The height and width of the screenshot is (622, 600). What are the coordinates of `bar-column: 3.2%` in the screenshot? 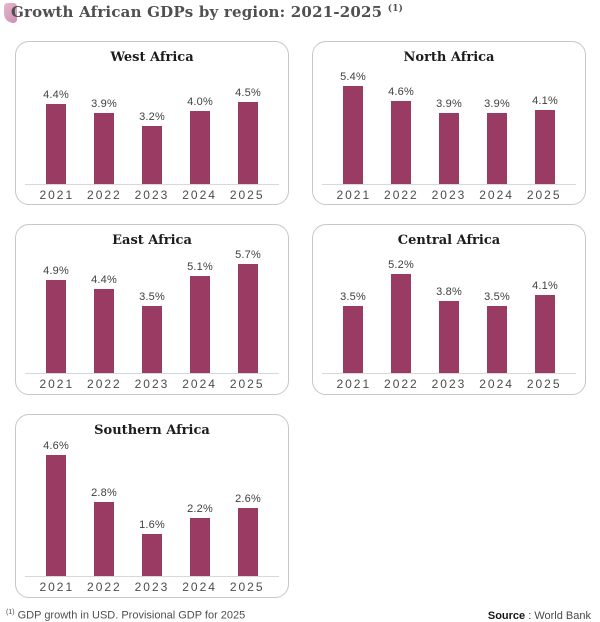 It's located at (152, 125).